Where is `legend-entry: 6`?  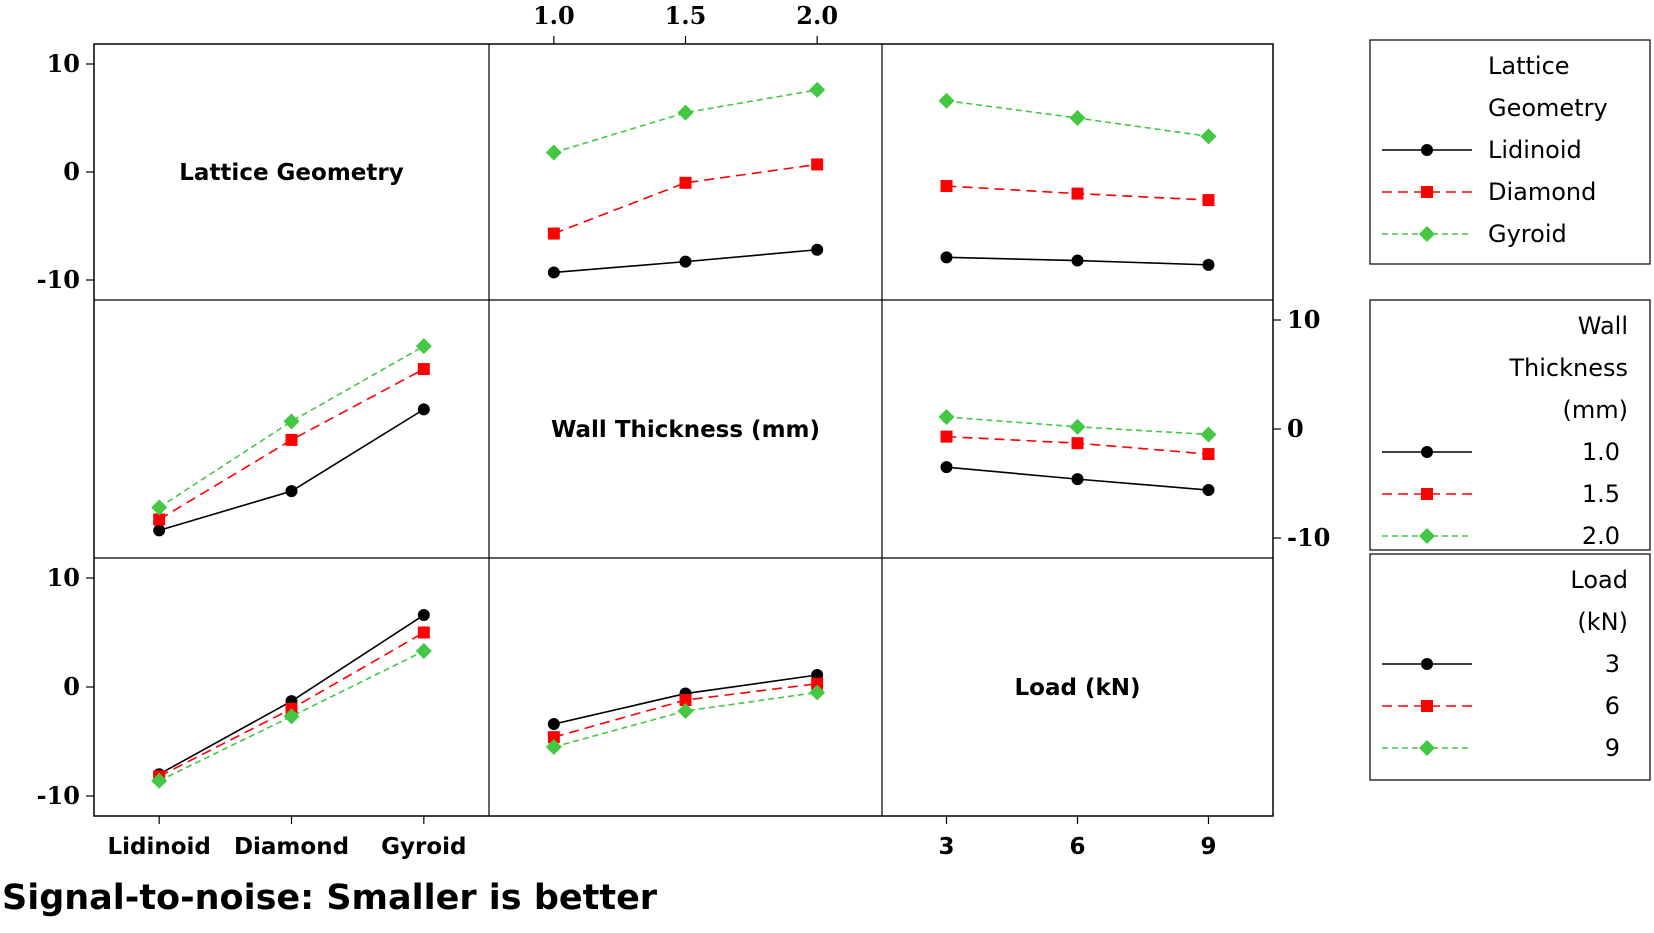
legend-entry: 6 is located at coordinates (1612, 706).